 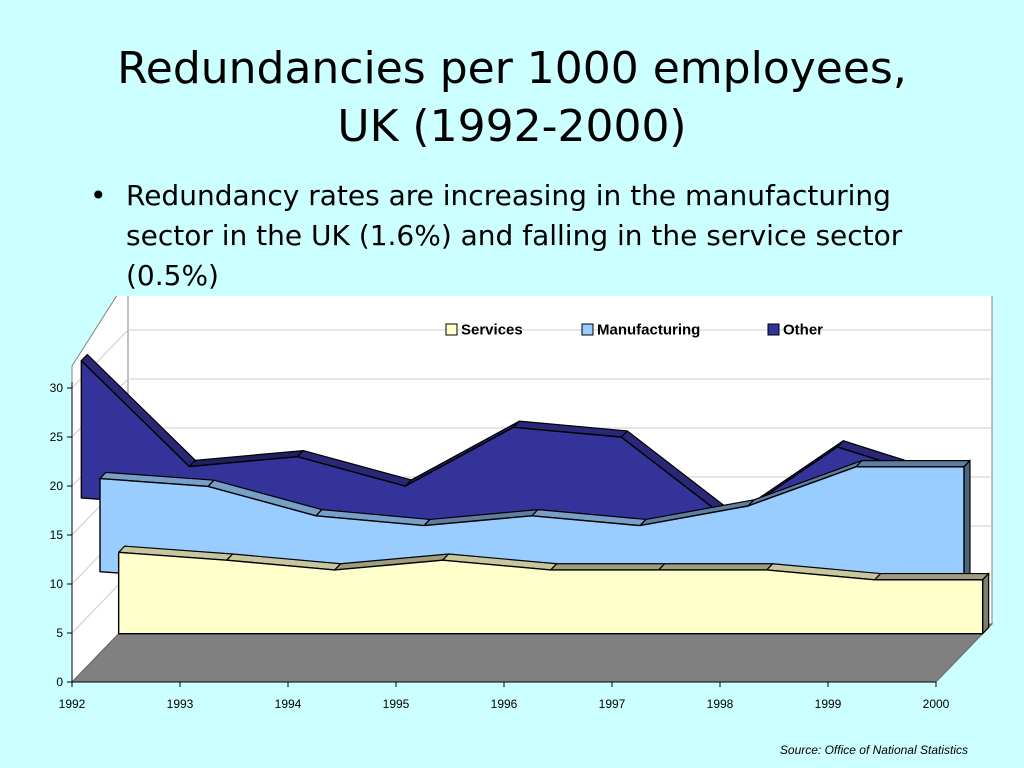 I want to click on x-tick-label: 1992, so click(x=72, y=704).